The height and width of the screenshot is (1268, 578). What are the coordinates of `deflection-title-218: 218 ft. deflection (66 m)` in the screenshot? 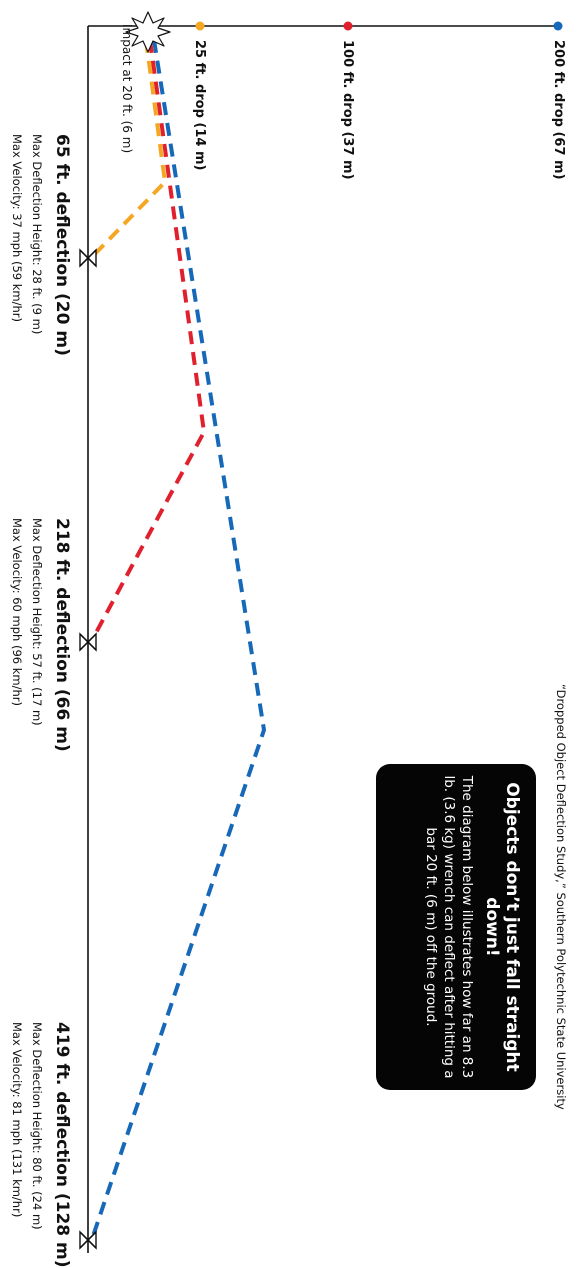 It's located at (62, 635).